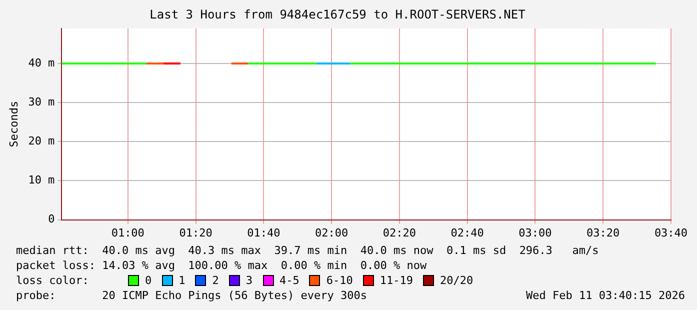  Describe the element at coordinates (42, 180) in the screenshot. I see `y-tick-label: 10 m` at that location.